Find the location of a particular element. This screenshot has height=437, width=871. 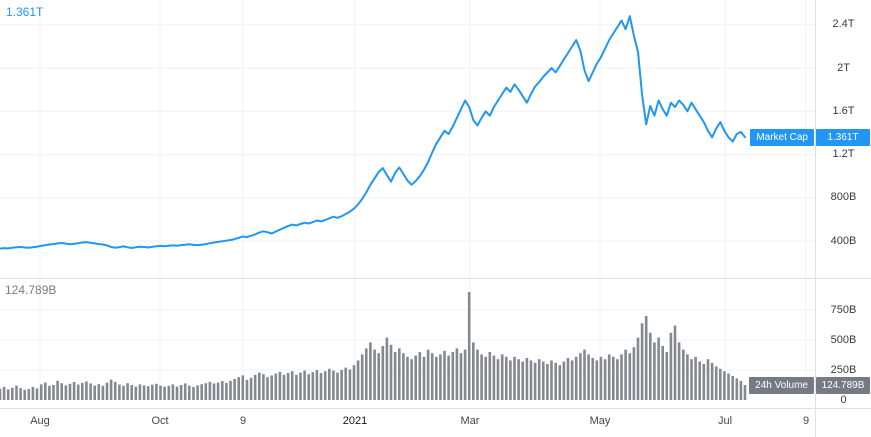

time-axis-tick: Mar is located at coordinates (470, 421).